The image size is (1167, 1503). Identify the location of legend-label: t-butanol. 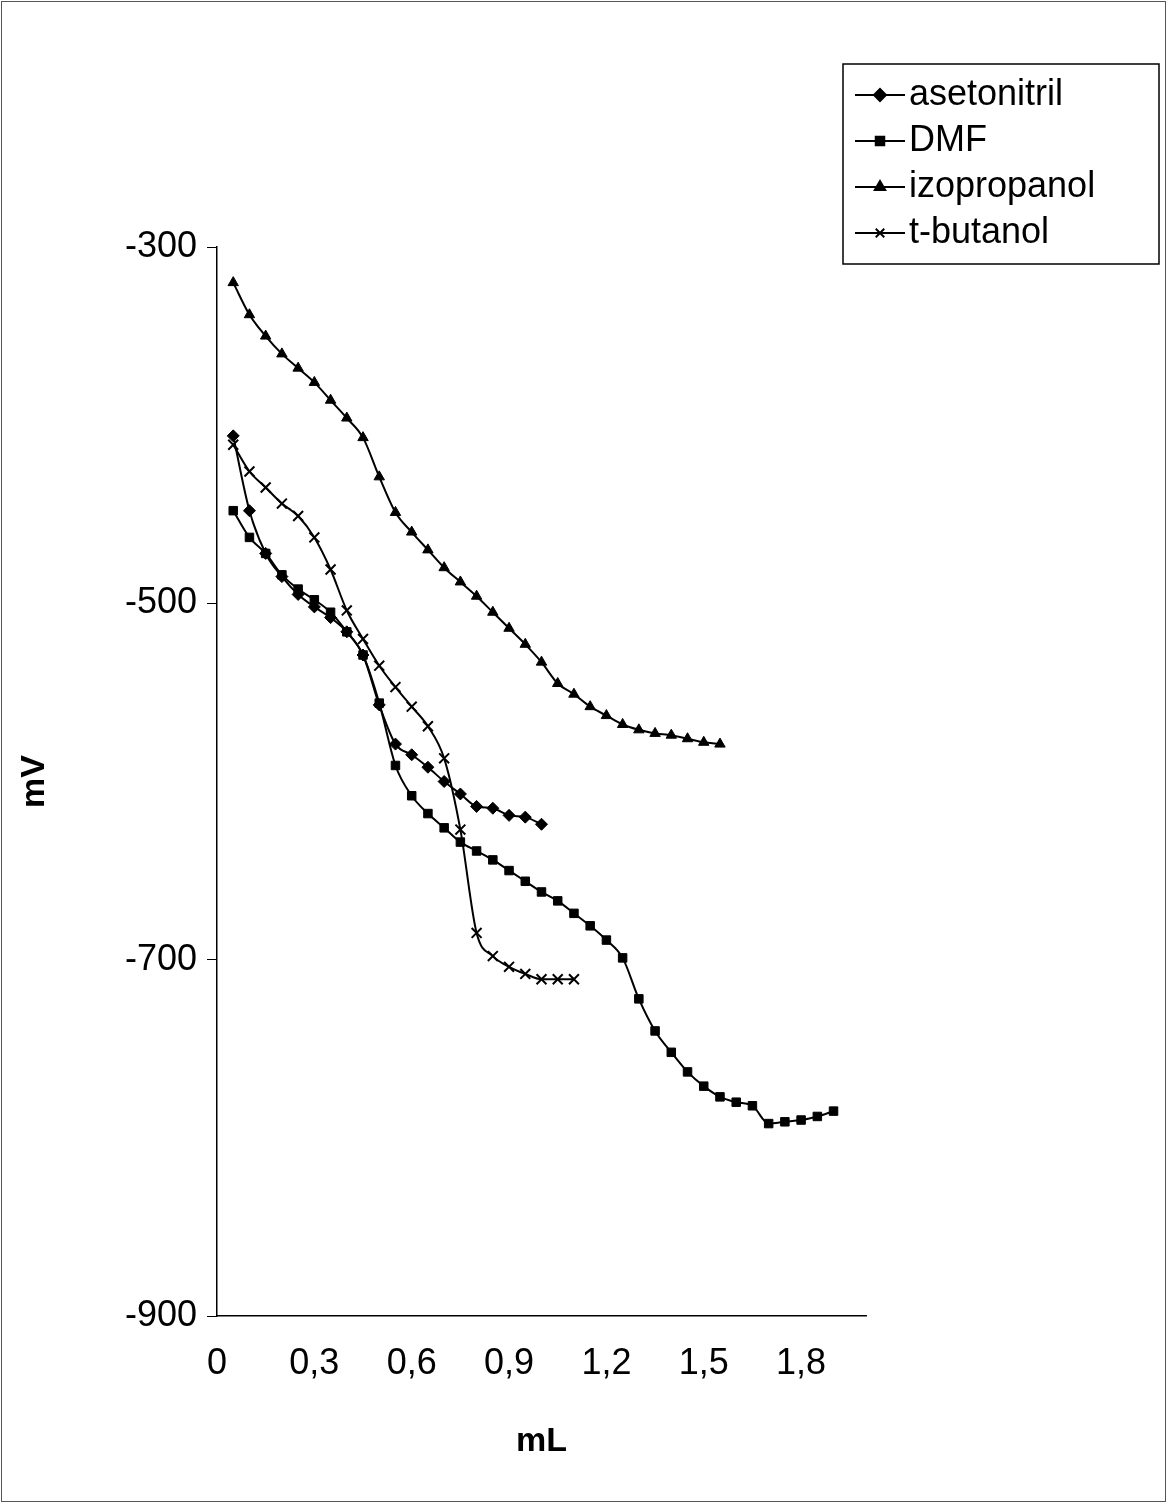
(979, 230).